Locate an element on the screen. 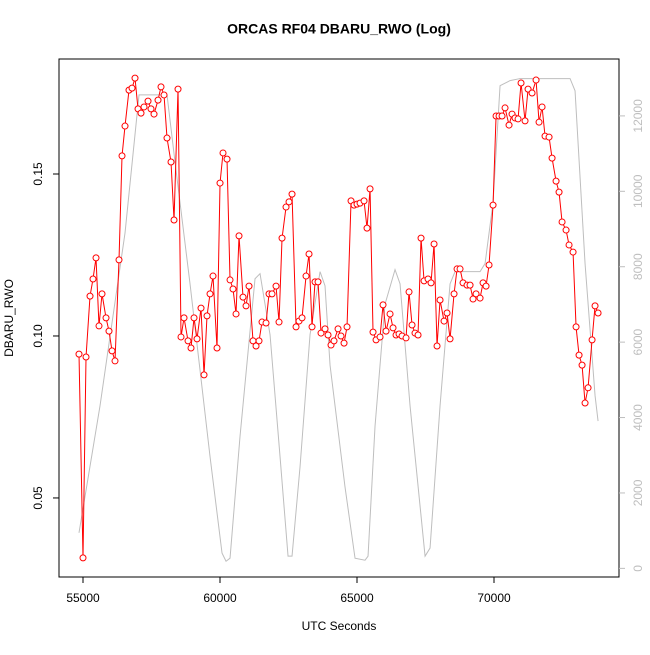 The image size is (650, 655). y-tick-label: 0.05 is located at coordinates (38, 498).